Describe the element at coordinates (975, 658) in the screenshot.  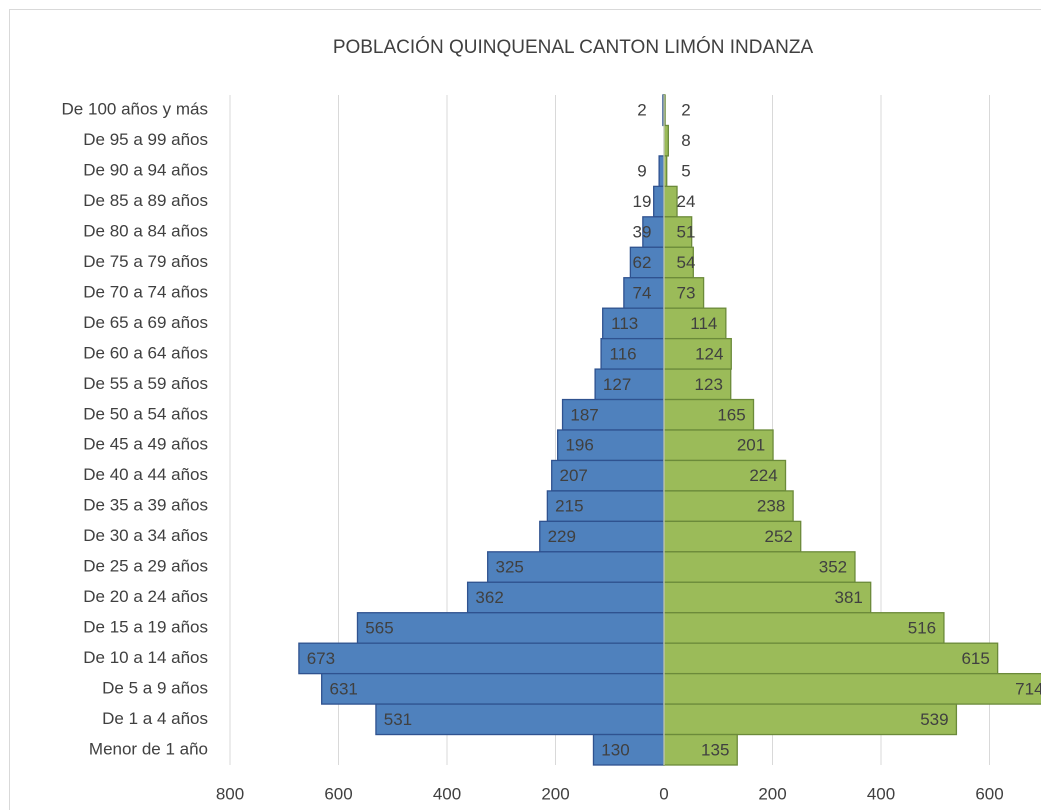
I see `data-label: 615` at that location.